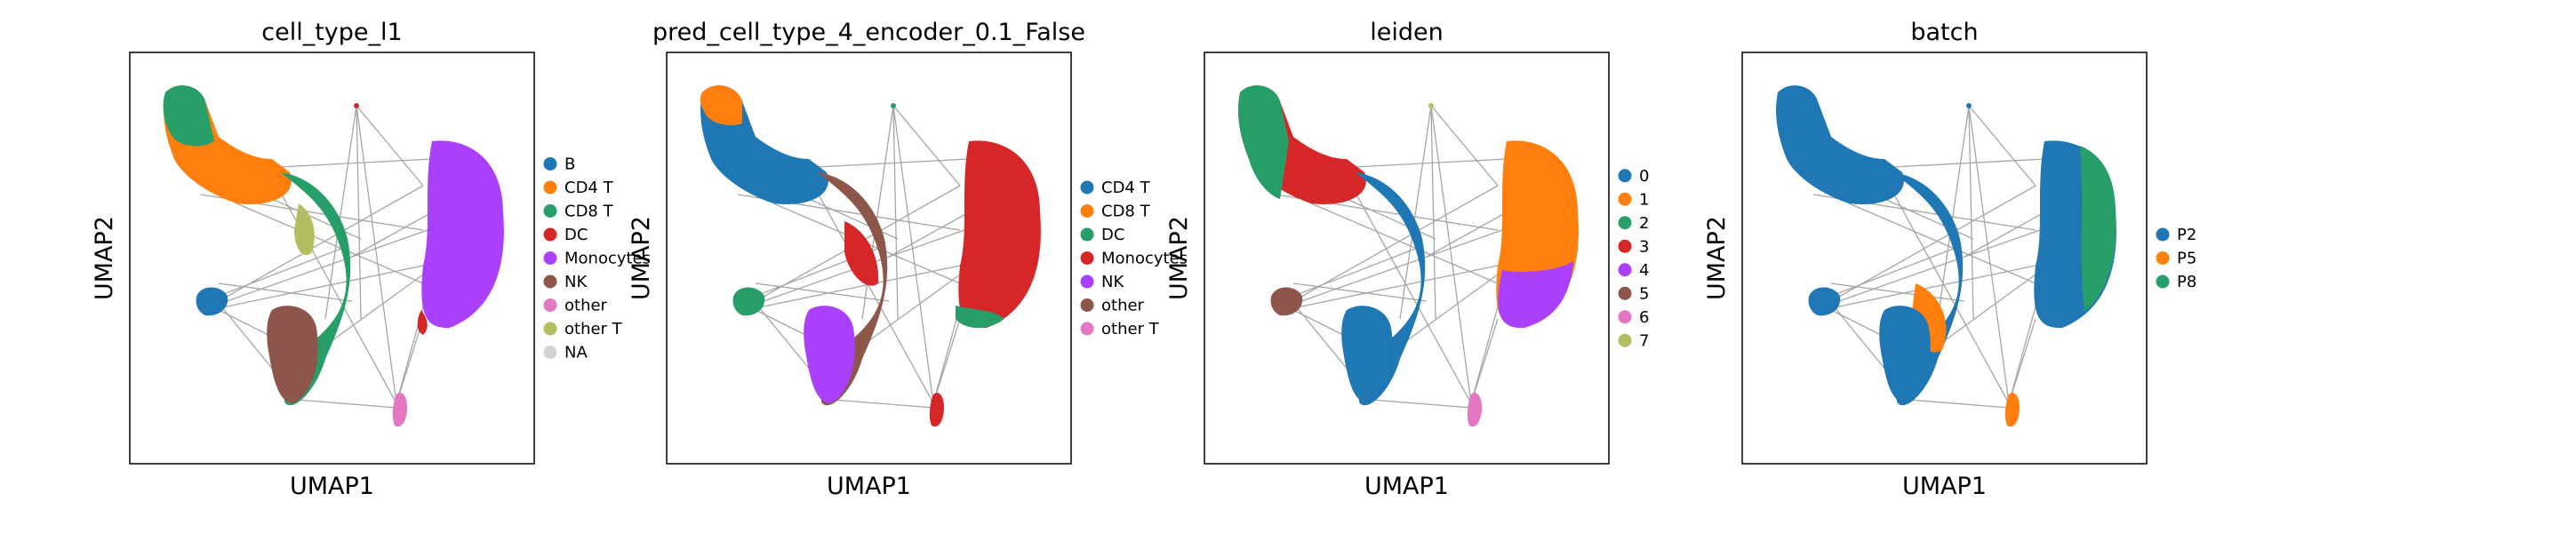  What do you see at coordinates (1644, 340) in the screenshot?
I see `legend-label: 7` at bounding box center [1644, 340].